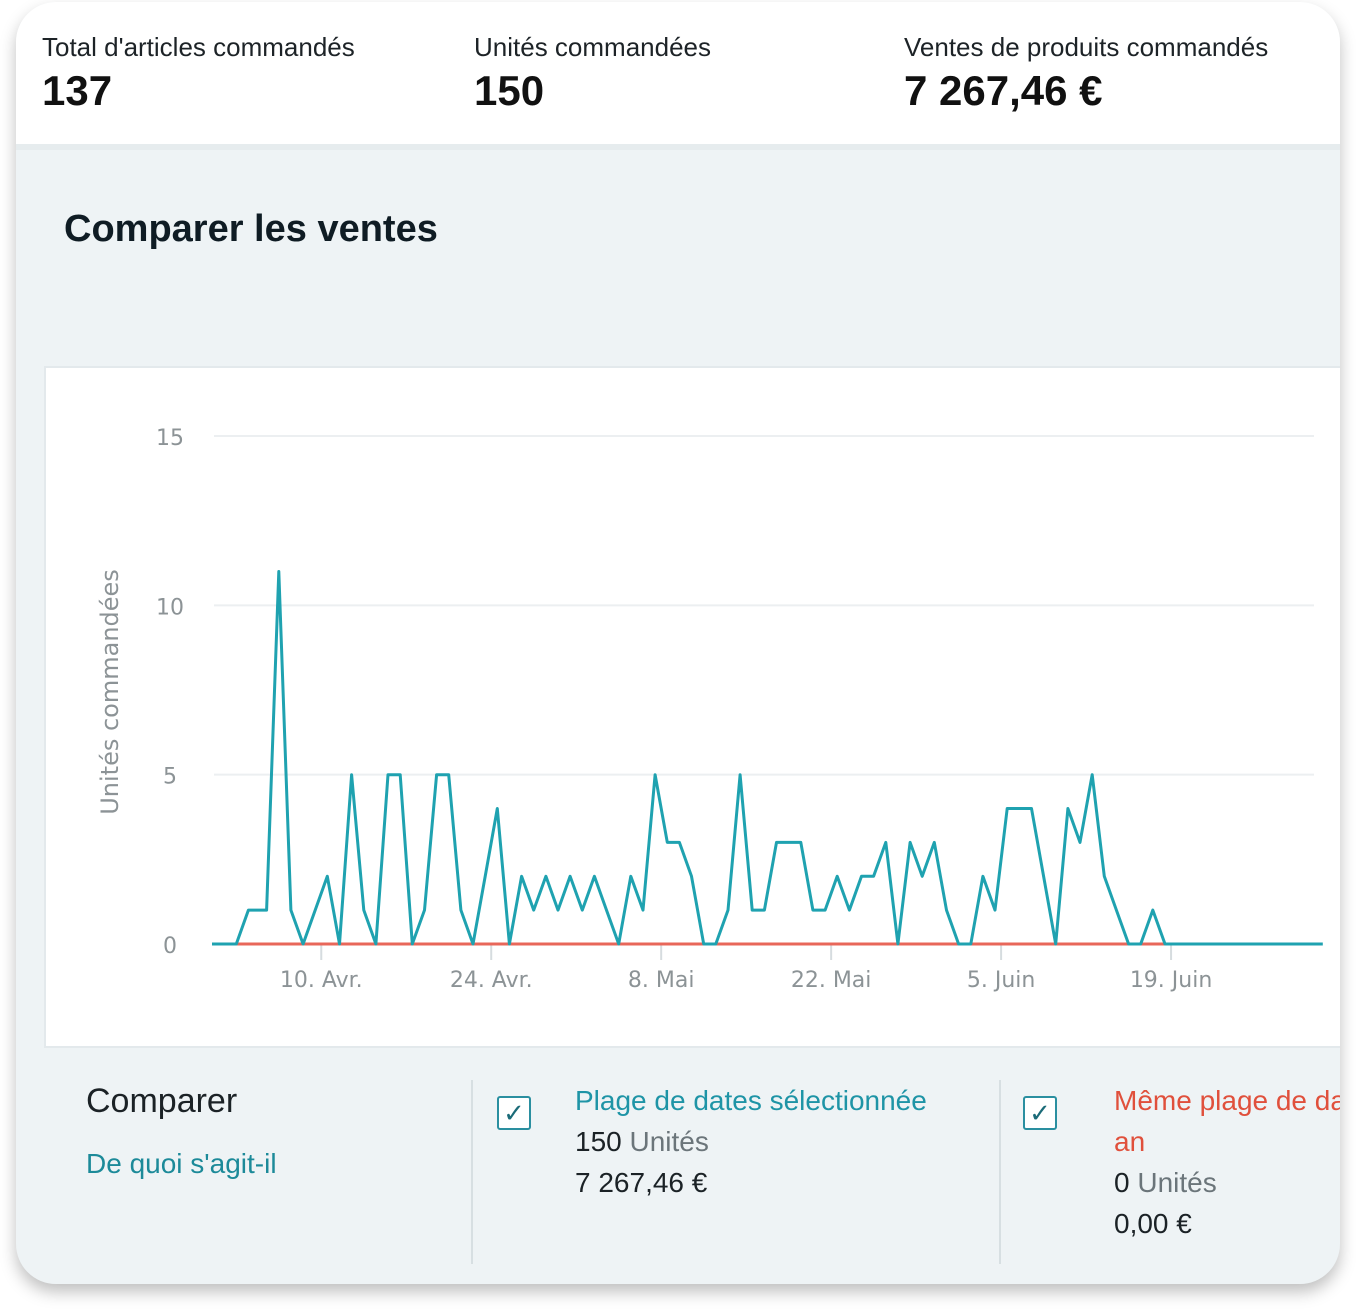  What do you see at coordinates (251, 229) in the screenshot?
I see `section-title: Comparer les ventes` at bounding box center [251, 229].